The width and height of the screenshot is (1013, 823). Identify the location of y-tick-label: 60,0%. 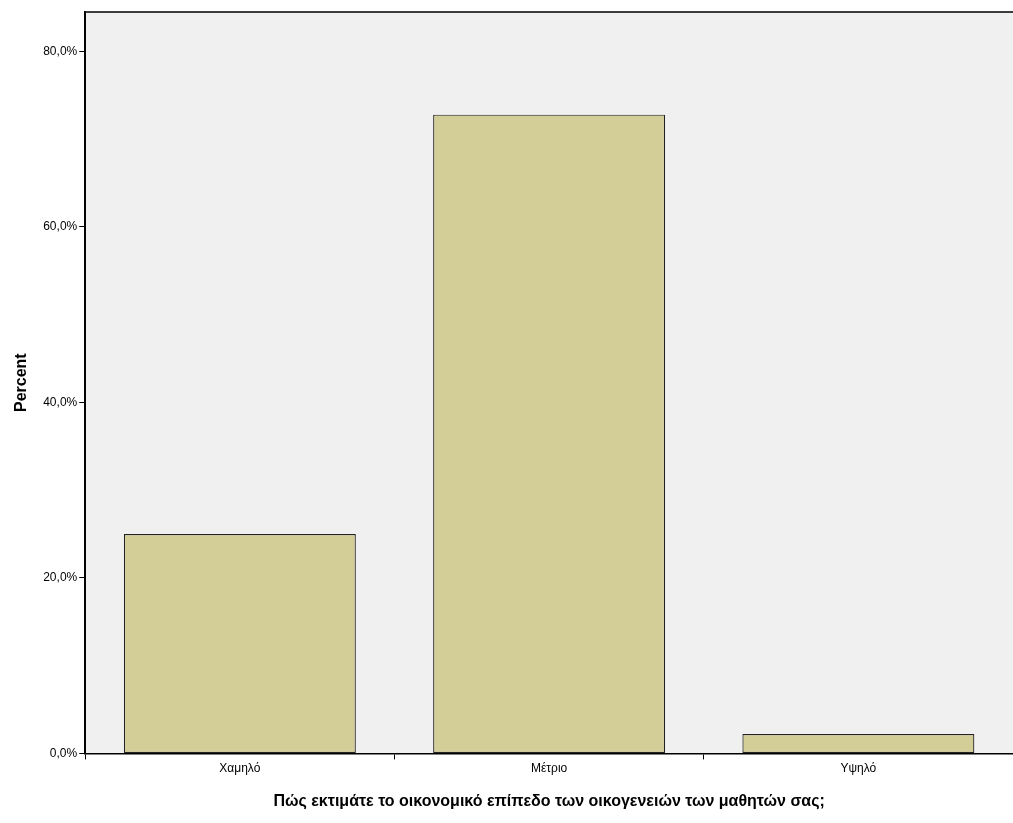
(60, 226).